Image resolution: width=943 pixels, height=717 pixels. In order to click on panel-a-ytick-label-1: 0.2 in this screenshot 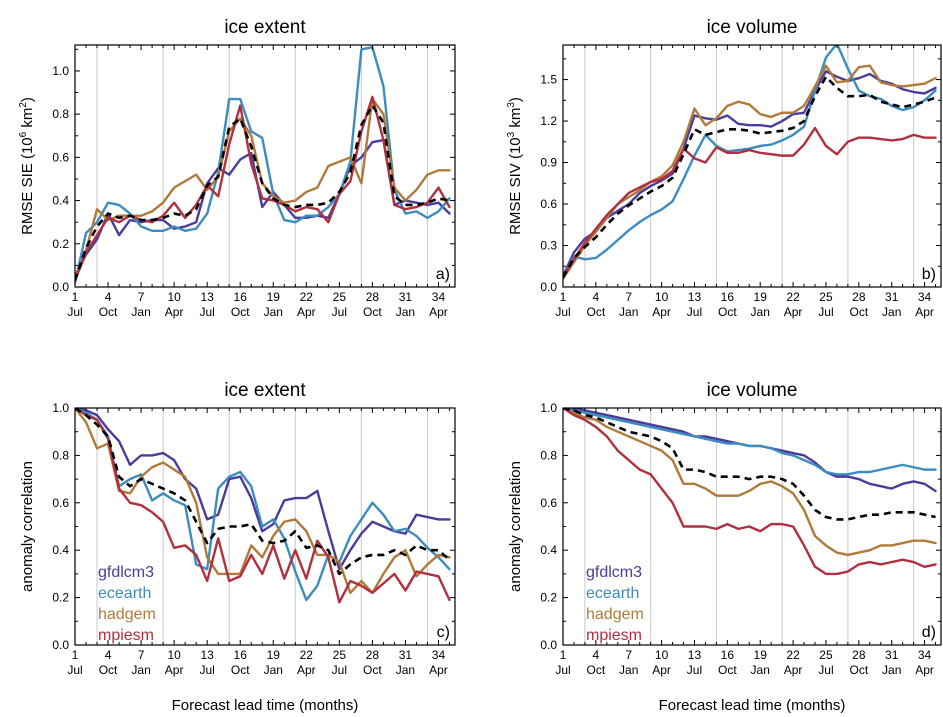, I will do `click(60, 244)`.